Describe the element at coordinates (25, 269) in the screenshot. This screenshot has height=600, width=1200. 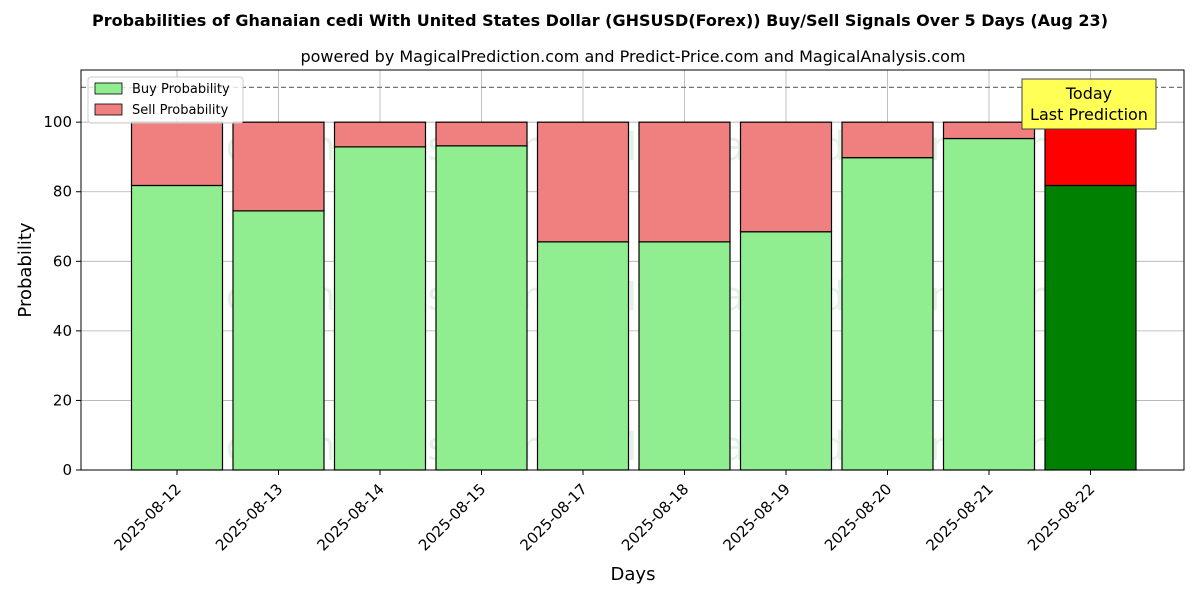
I see `y-axis-label: Probability` at that location.